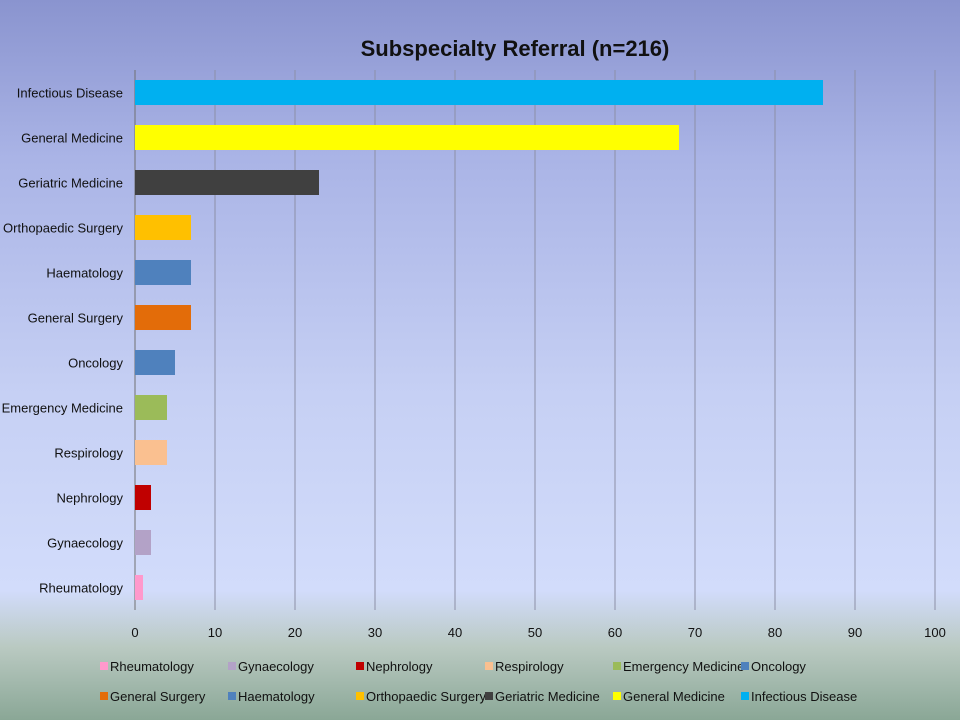  I want to click on chart-title: Subspecialty Referral (n=216), so click(515, 48).